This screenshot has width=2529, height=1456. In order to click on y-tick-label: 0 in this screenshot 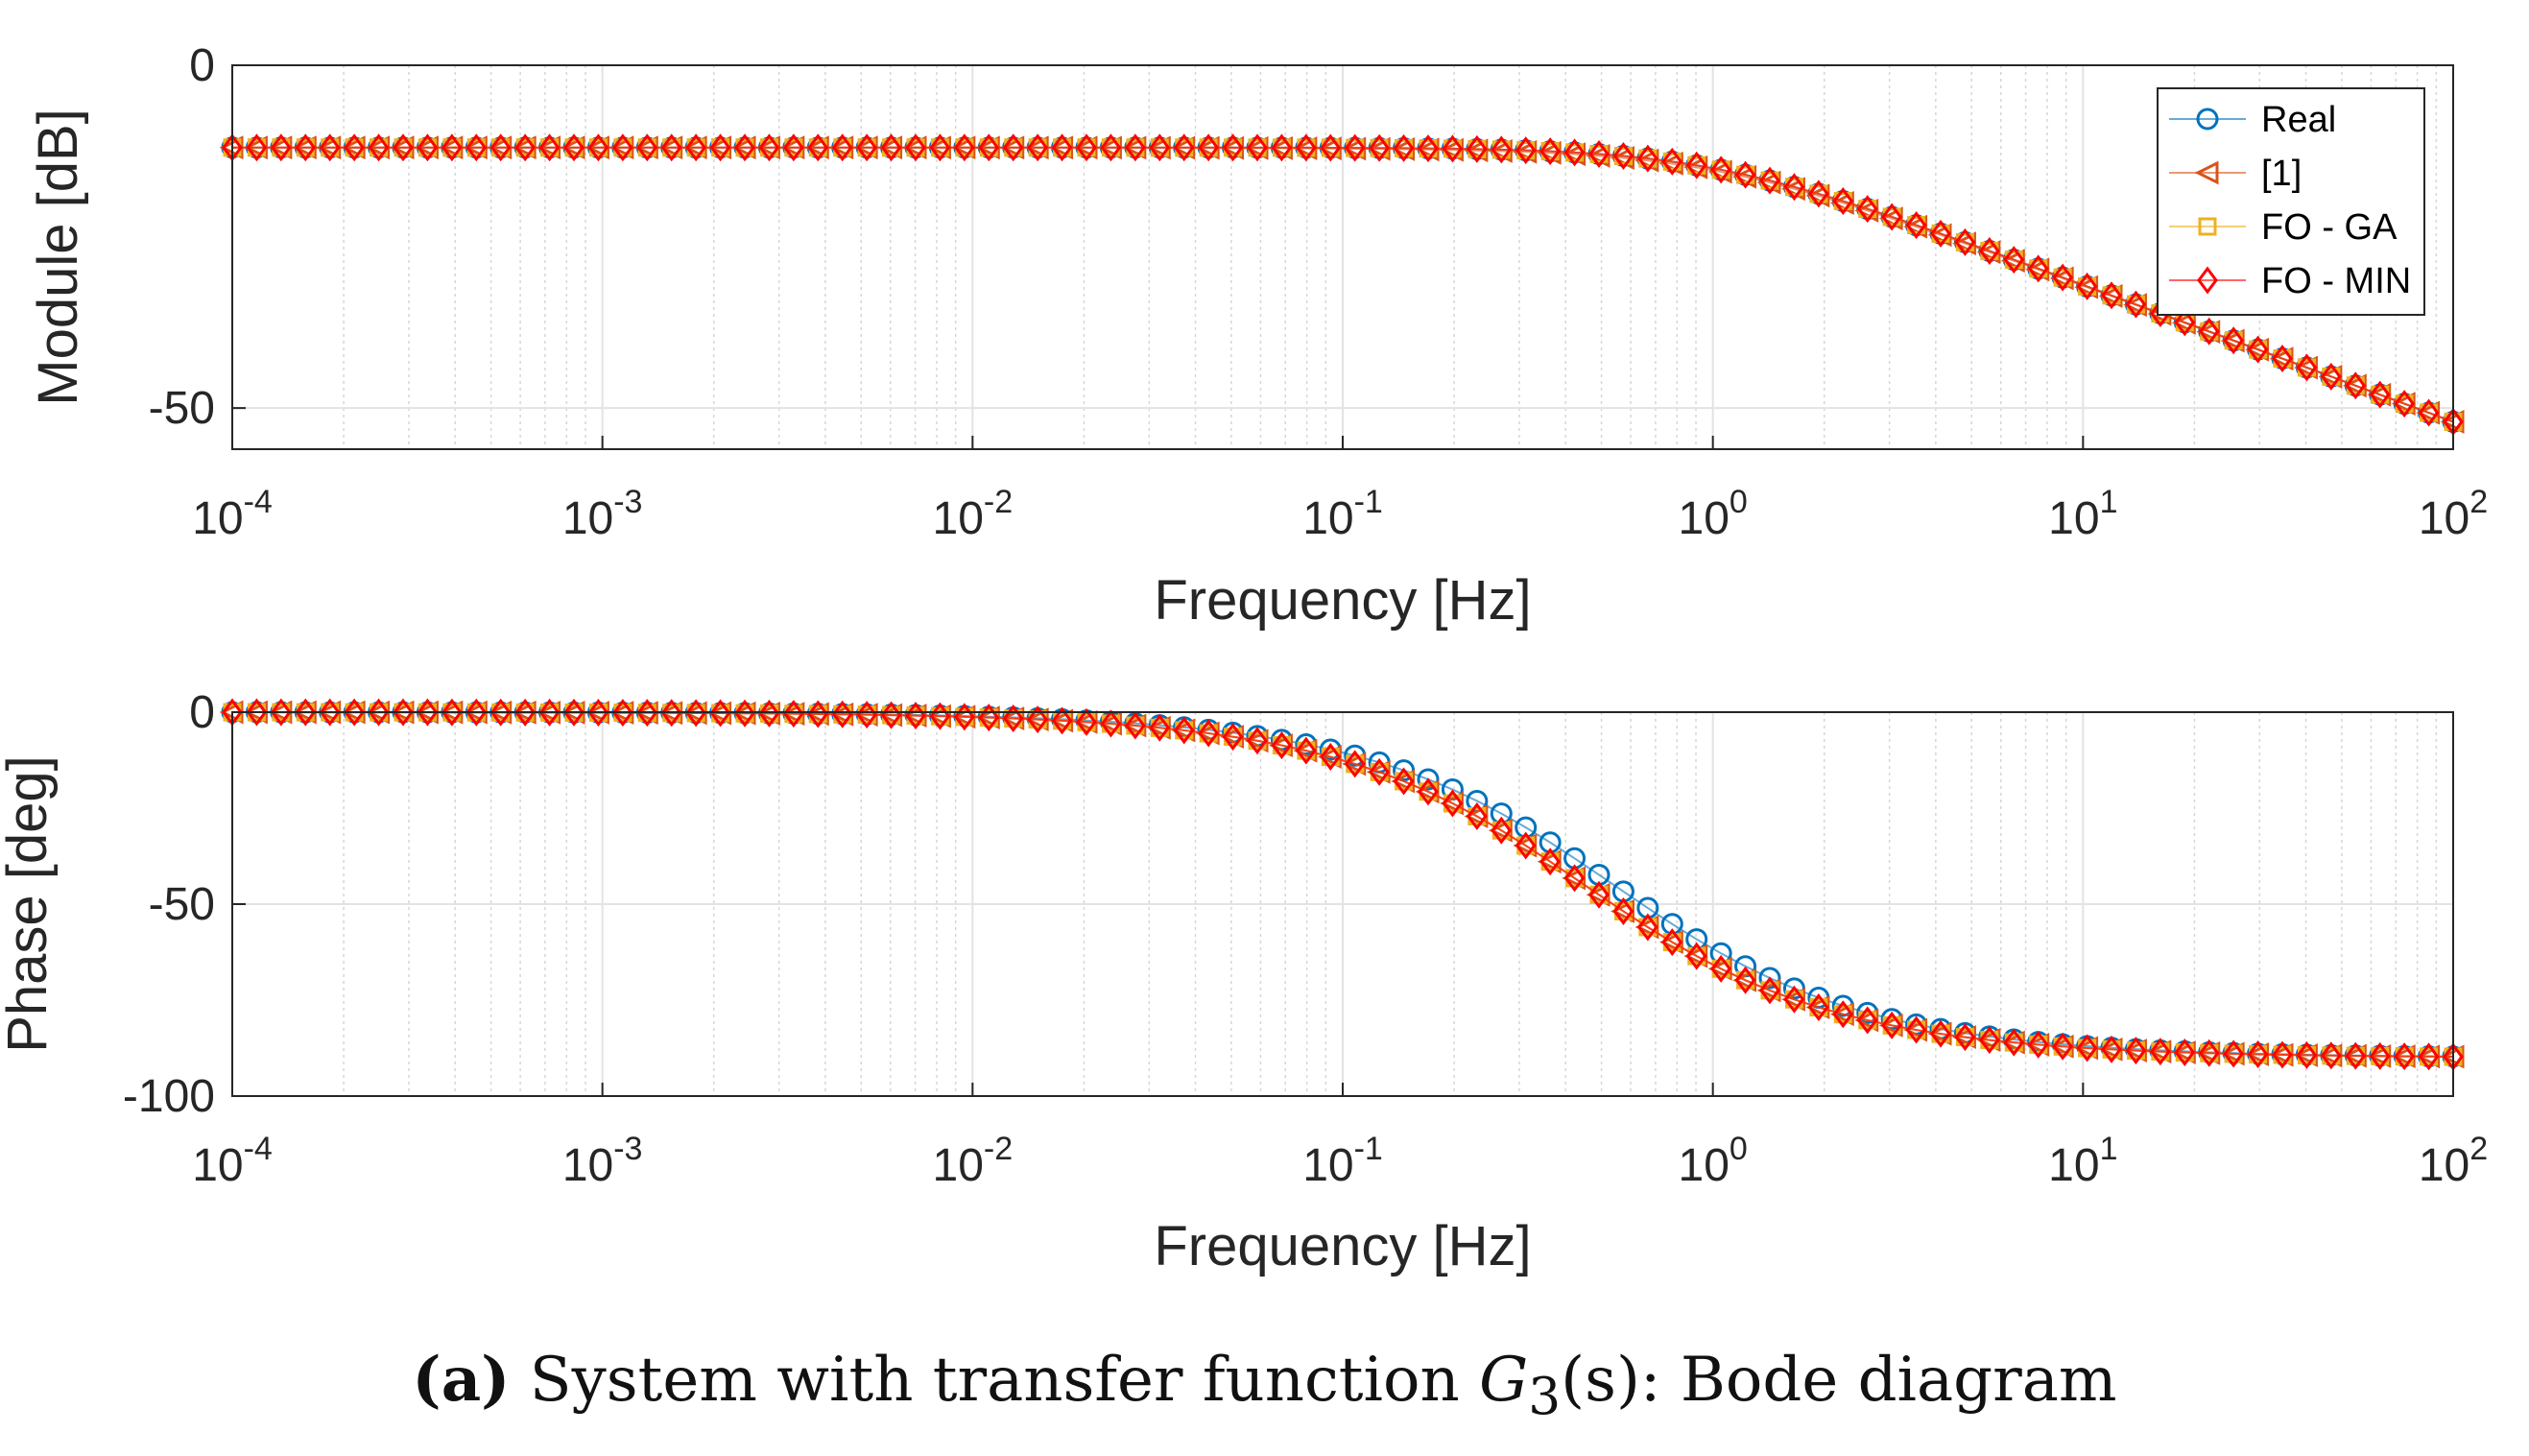, I will do `click(202, 712)`.